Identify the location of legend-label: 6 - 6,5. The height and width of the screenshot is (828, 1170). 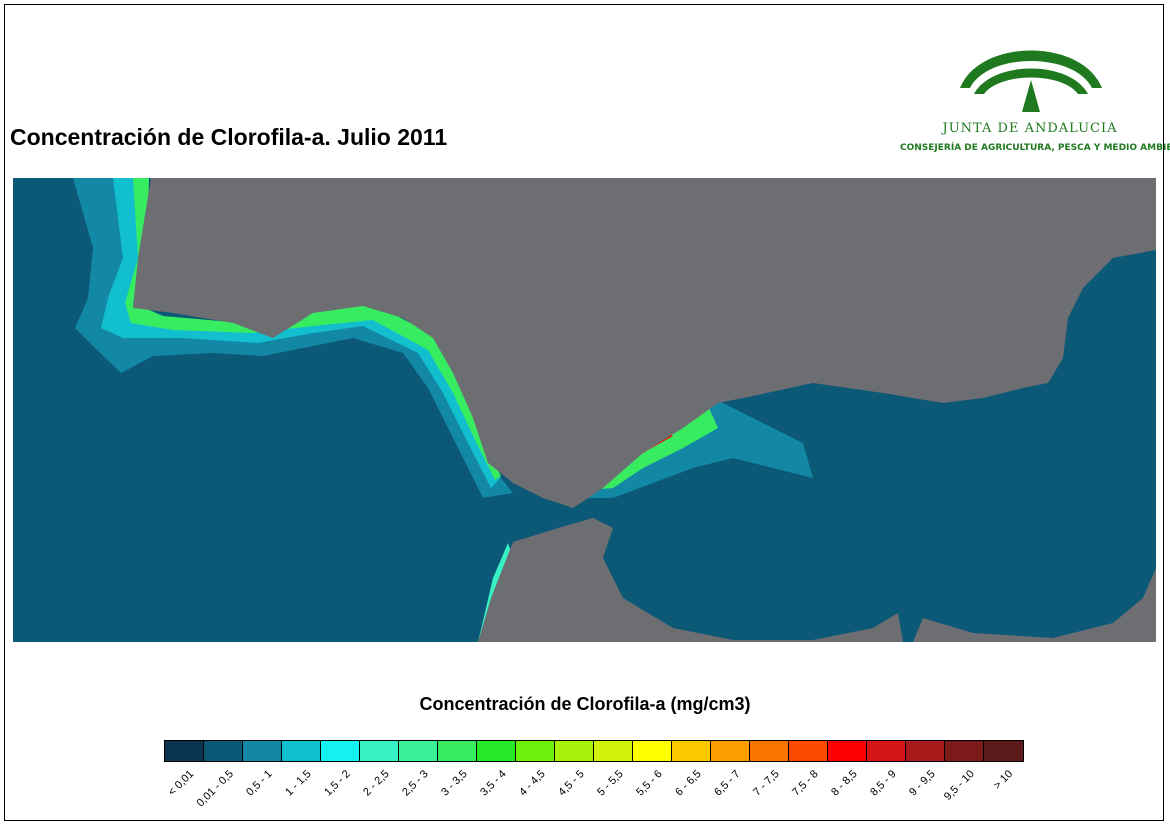
(688, 783).